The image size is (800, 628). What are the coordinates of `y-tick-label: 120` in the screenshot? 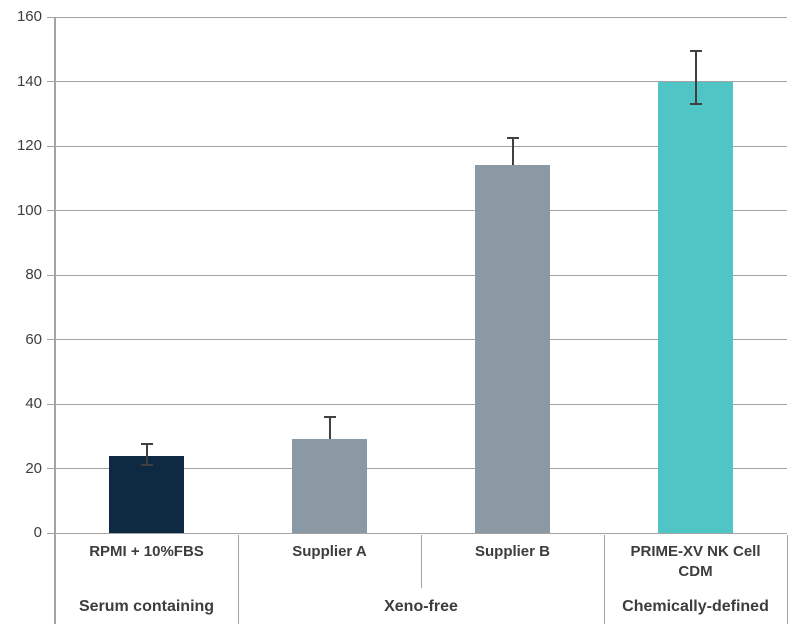 It's located at (29, 145).